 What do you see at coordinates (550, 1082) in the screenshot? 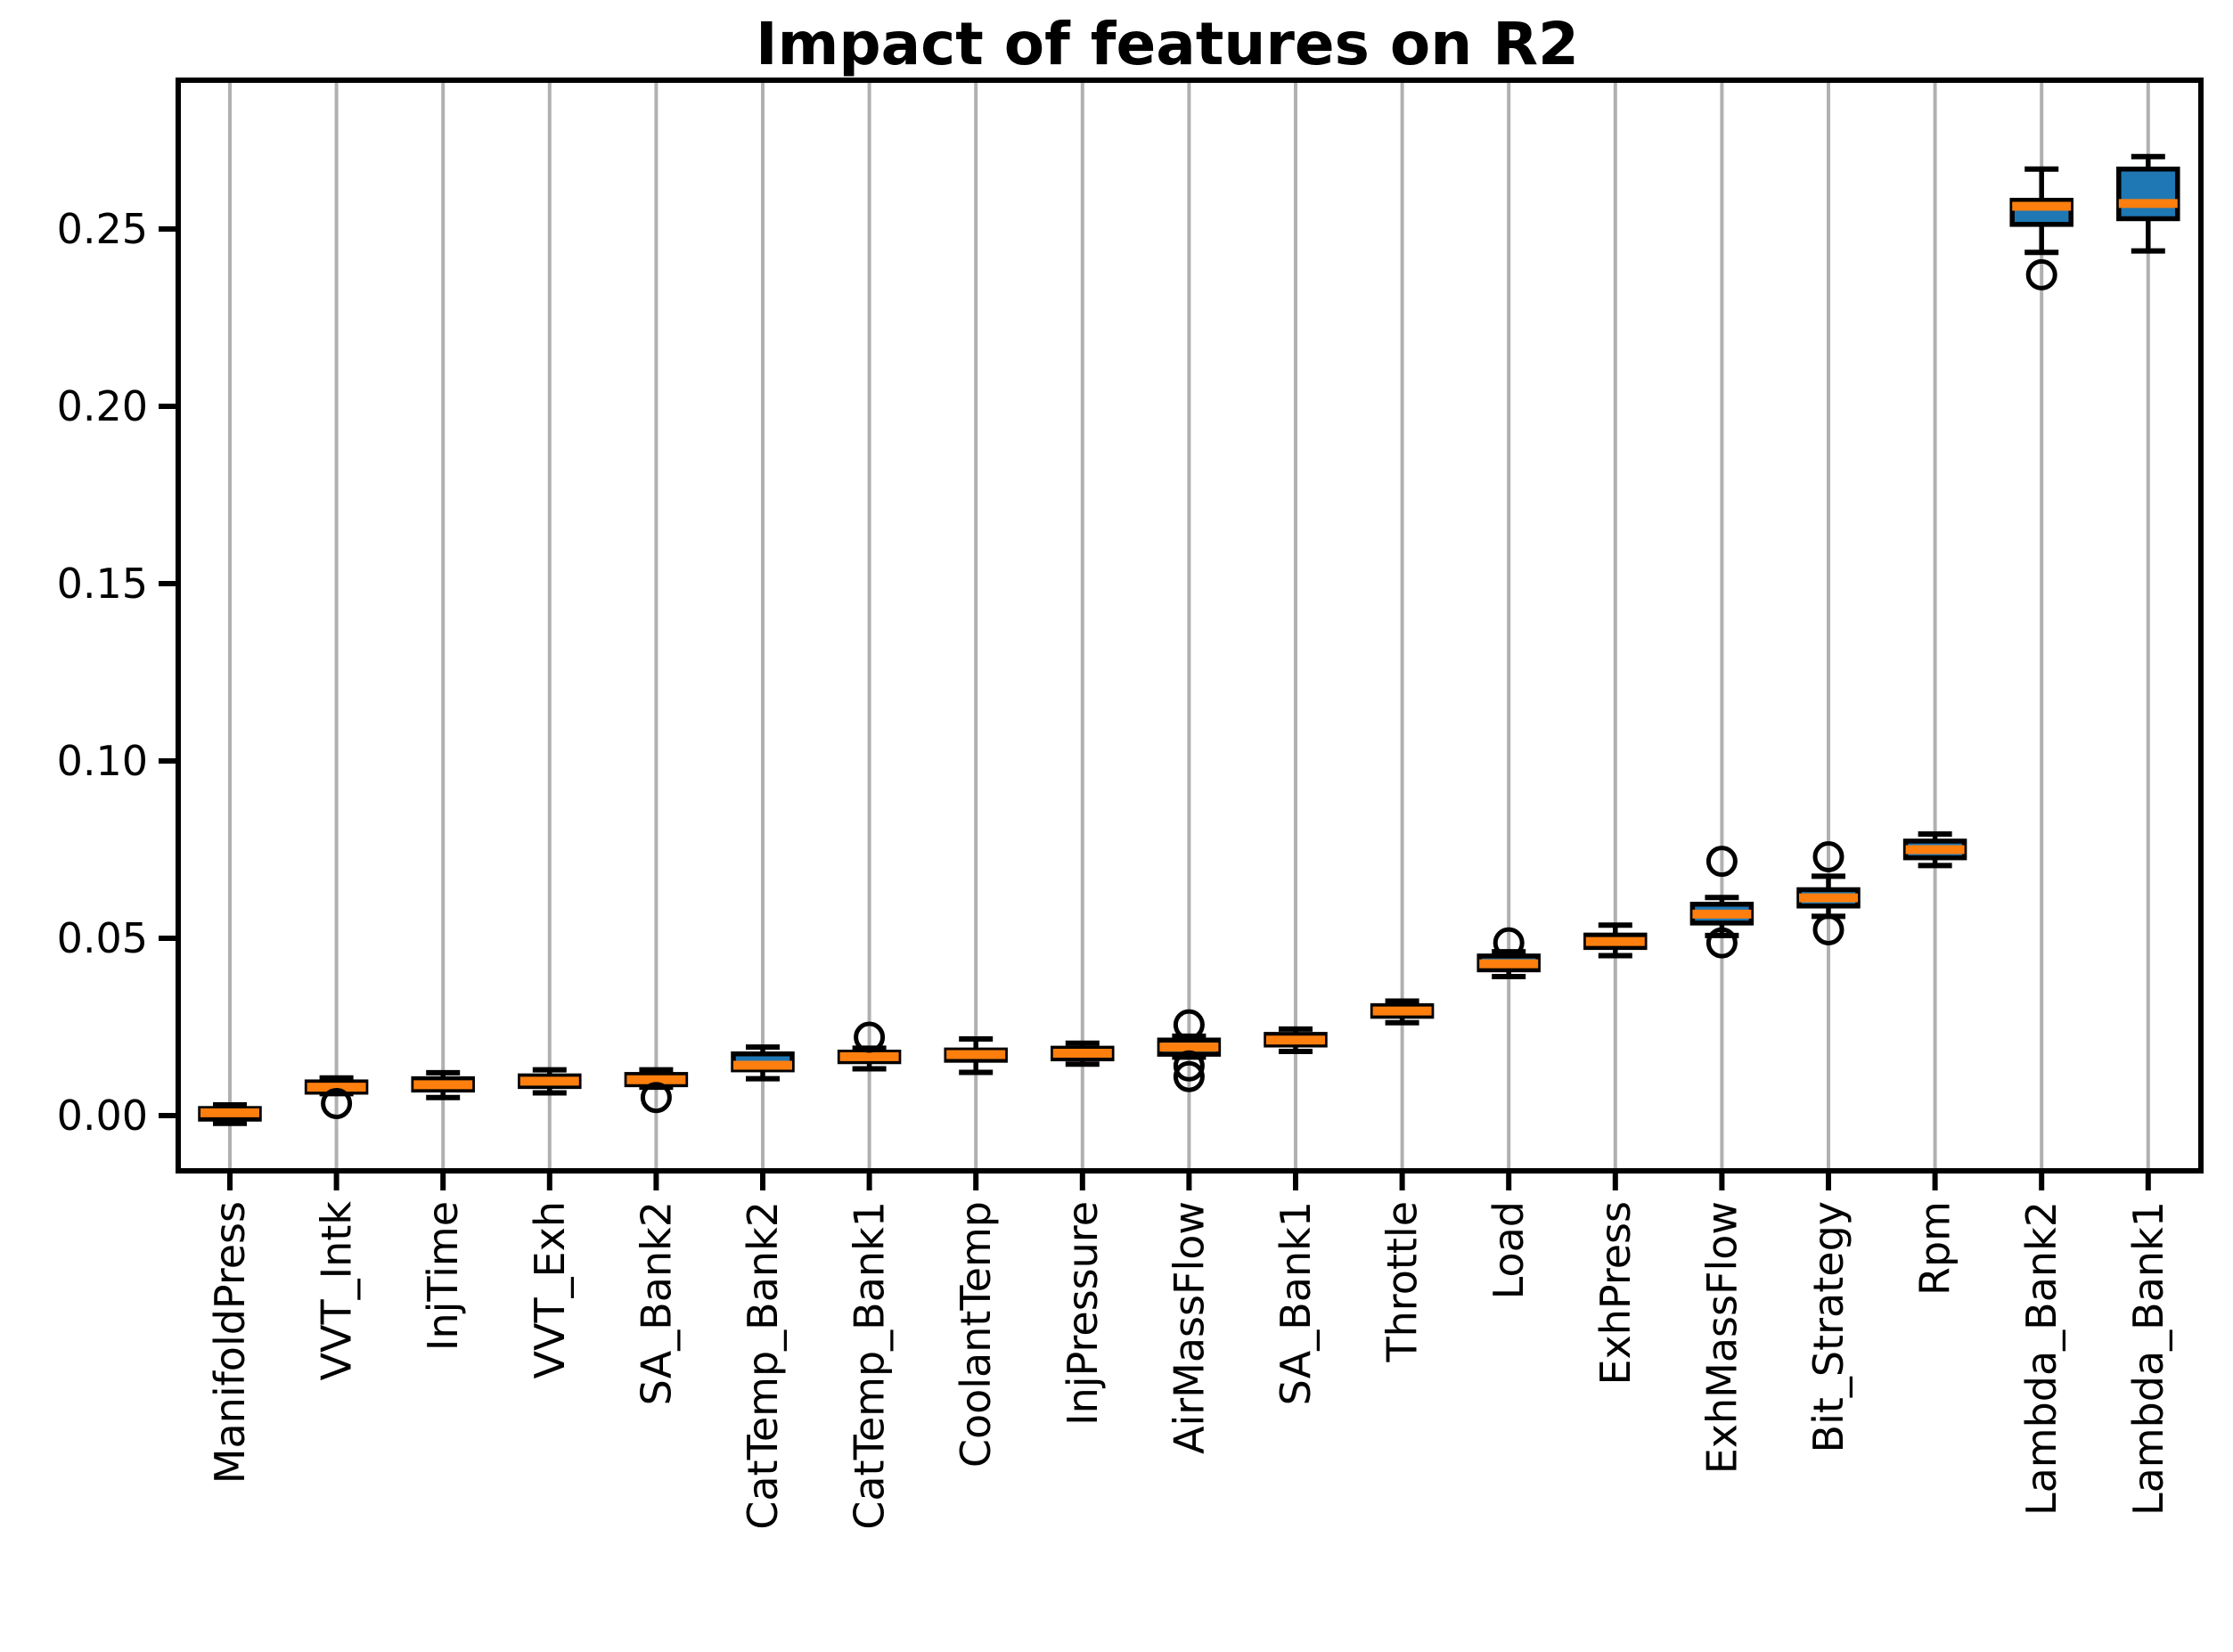
I see `box-VVT_Exh` at bounding box center [550, 1082].